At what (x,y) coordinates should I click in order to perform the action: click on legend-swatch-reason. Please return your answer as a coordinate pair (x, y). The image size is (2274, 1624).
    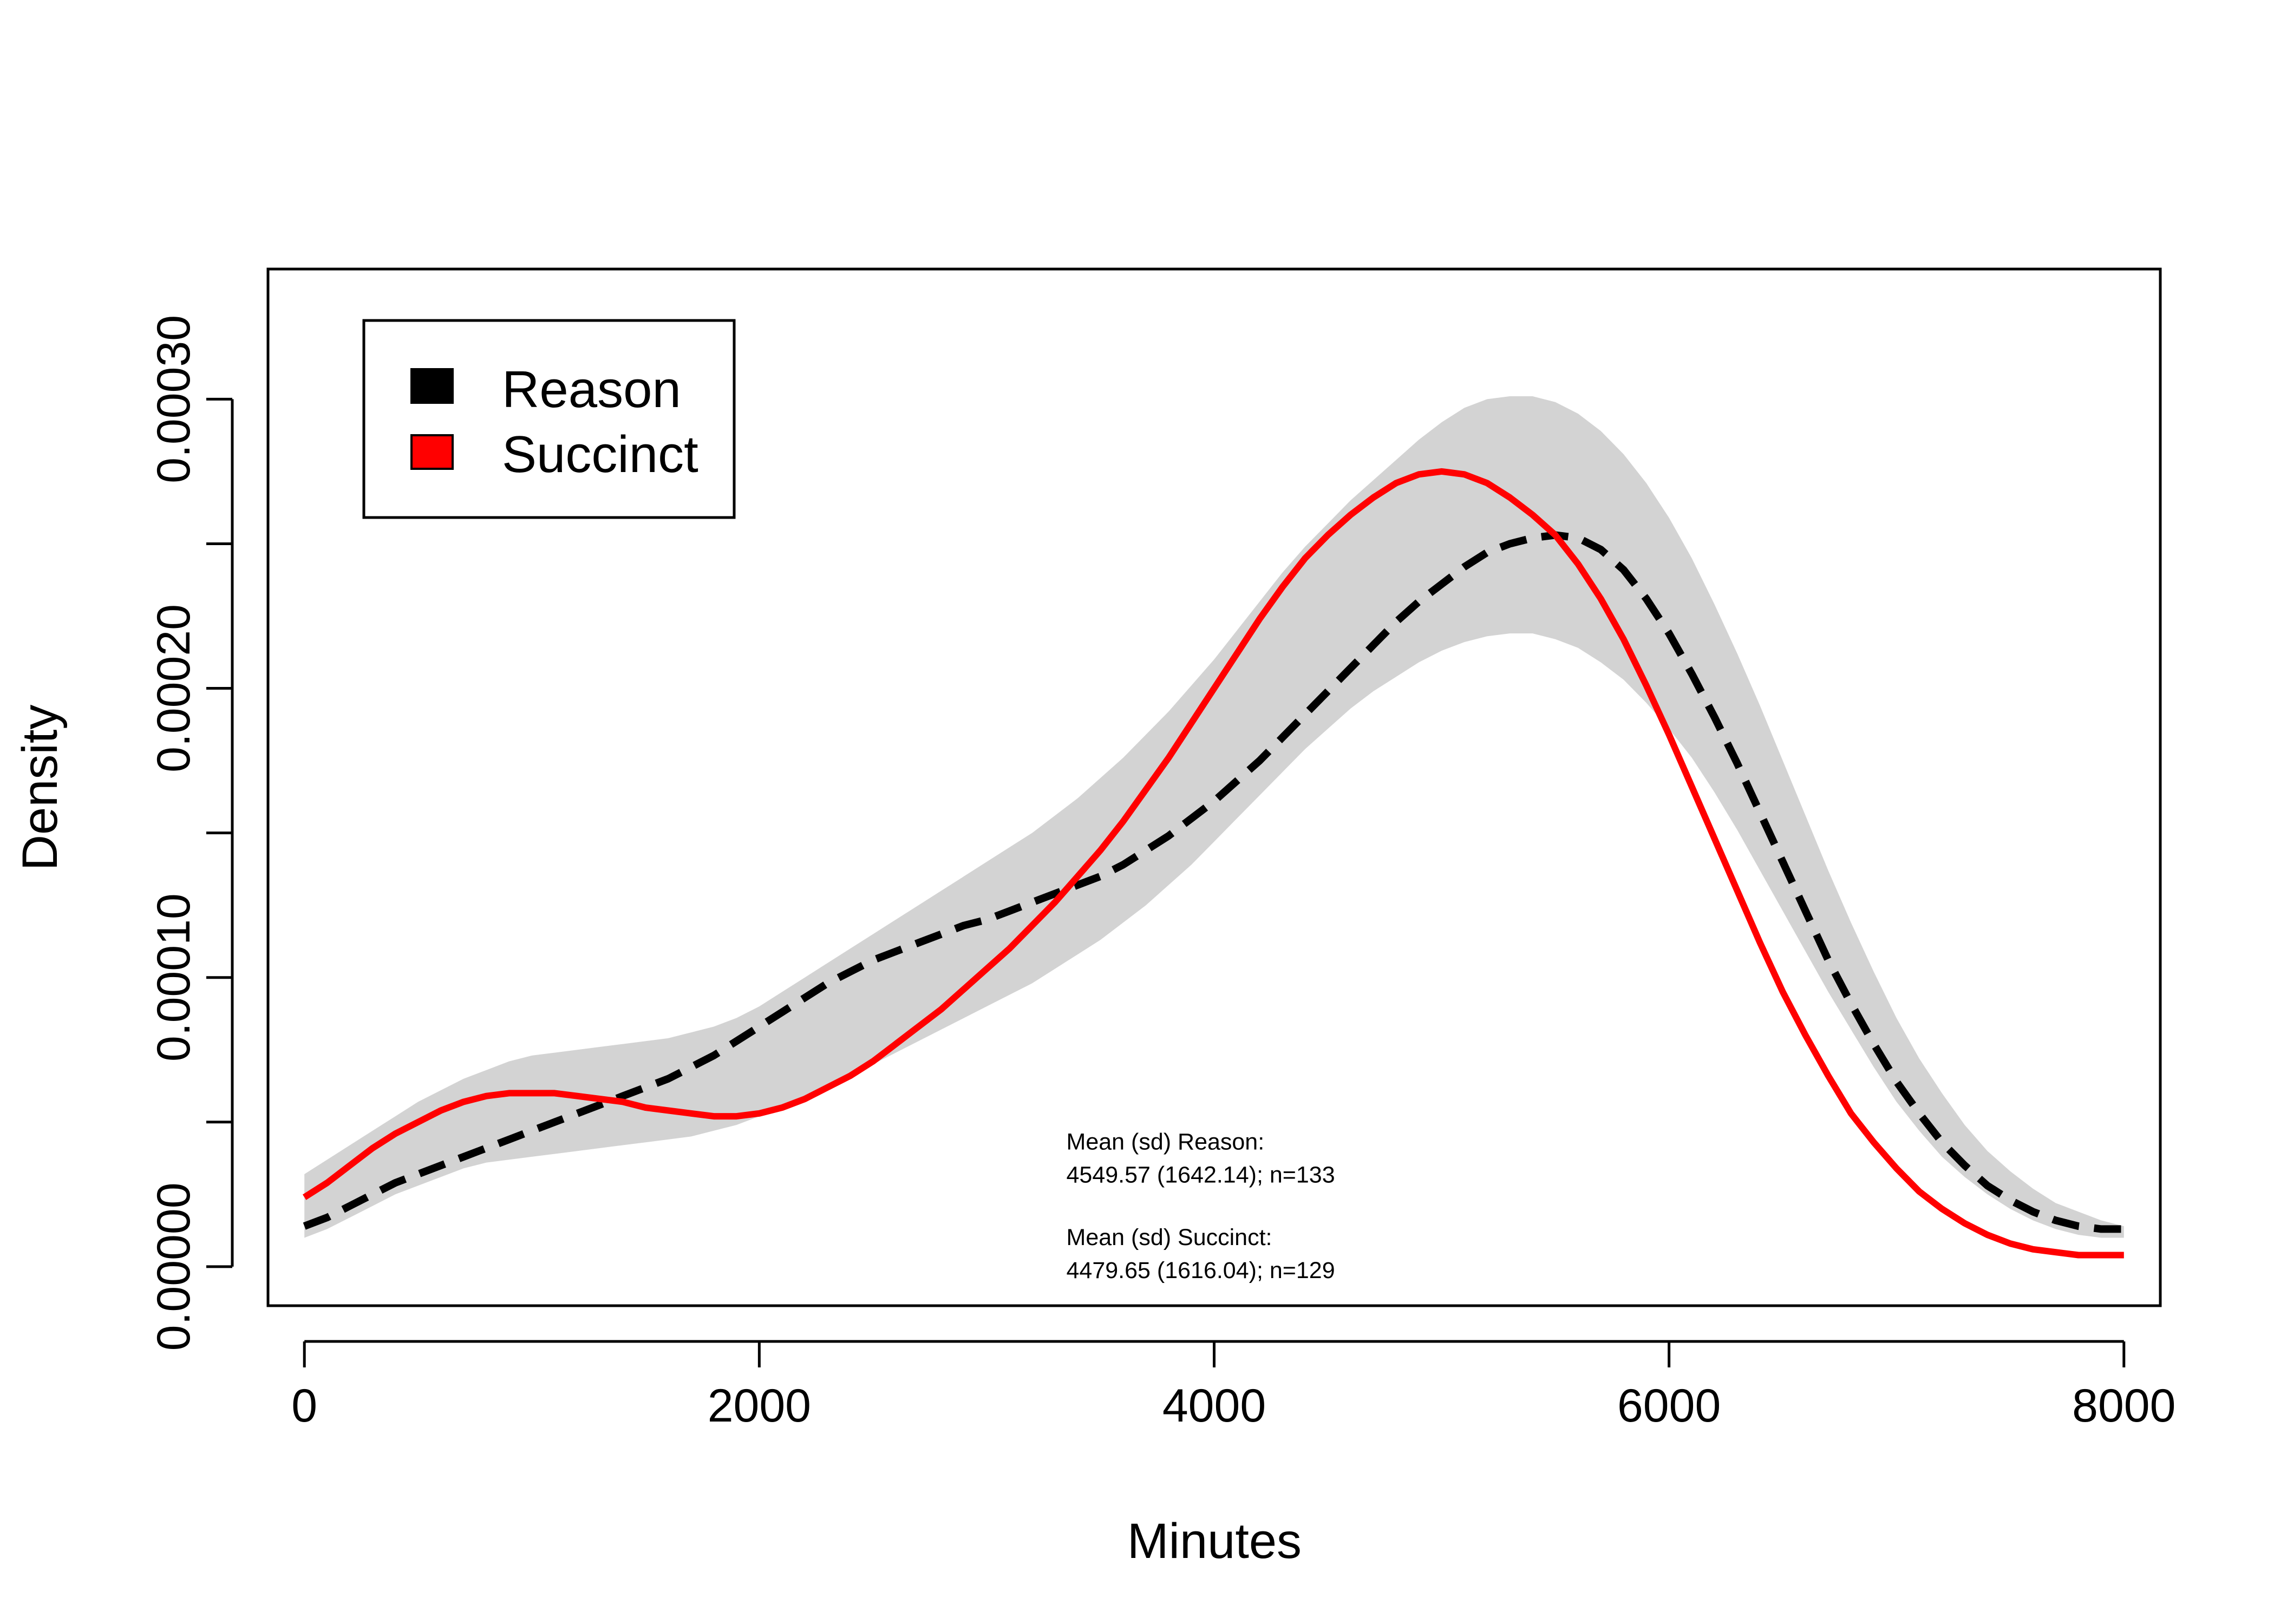
    Looking at the image, I should click on (432, 386).